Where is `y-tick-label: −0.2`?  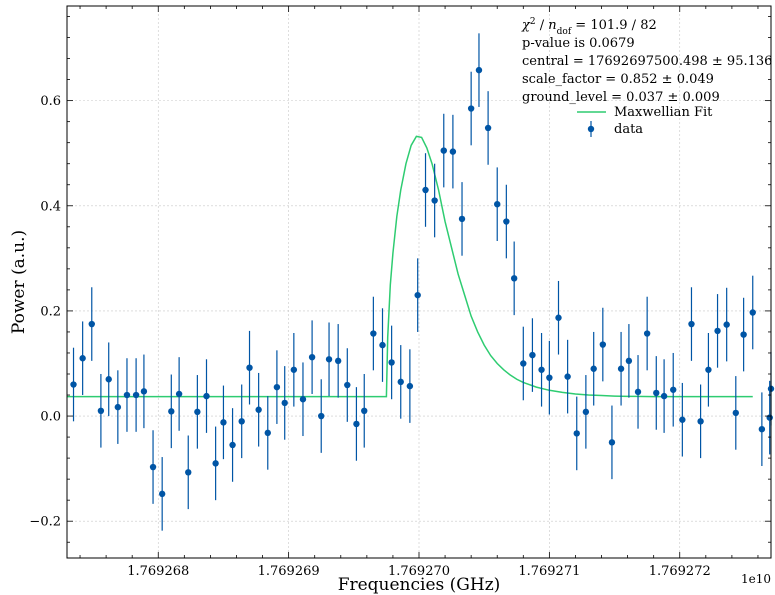 y-tick-label: −0.2 is located at coordinates (45, 522).